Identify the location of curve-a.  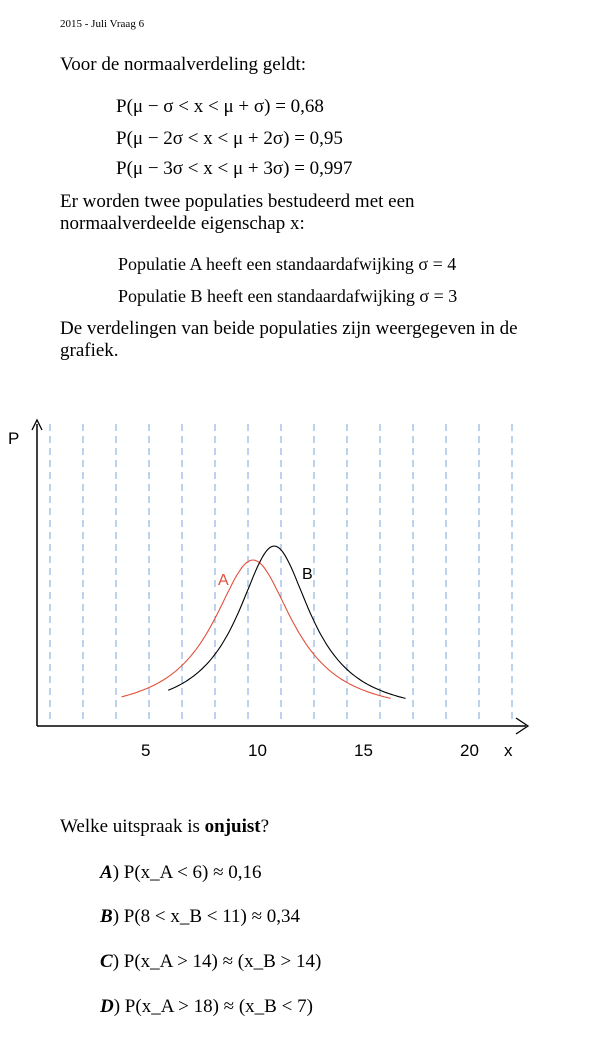
(256, 629).